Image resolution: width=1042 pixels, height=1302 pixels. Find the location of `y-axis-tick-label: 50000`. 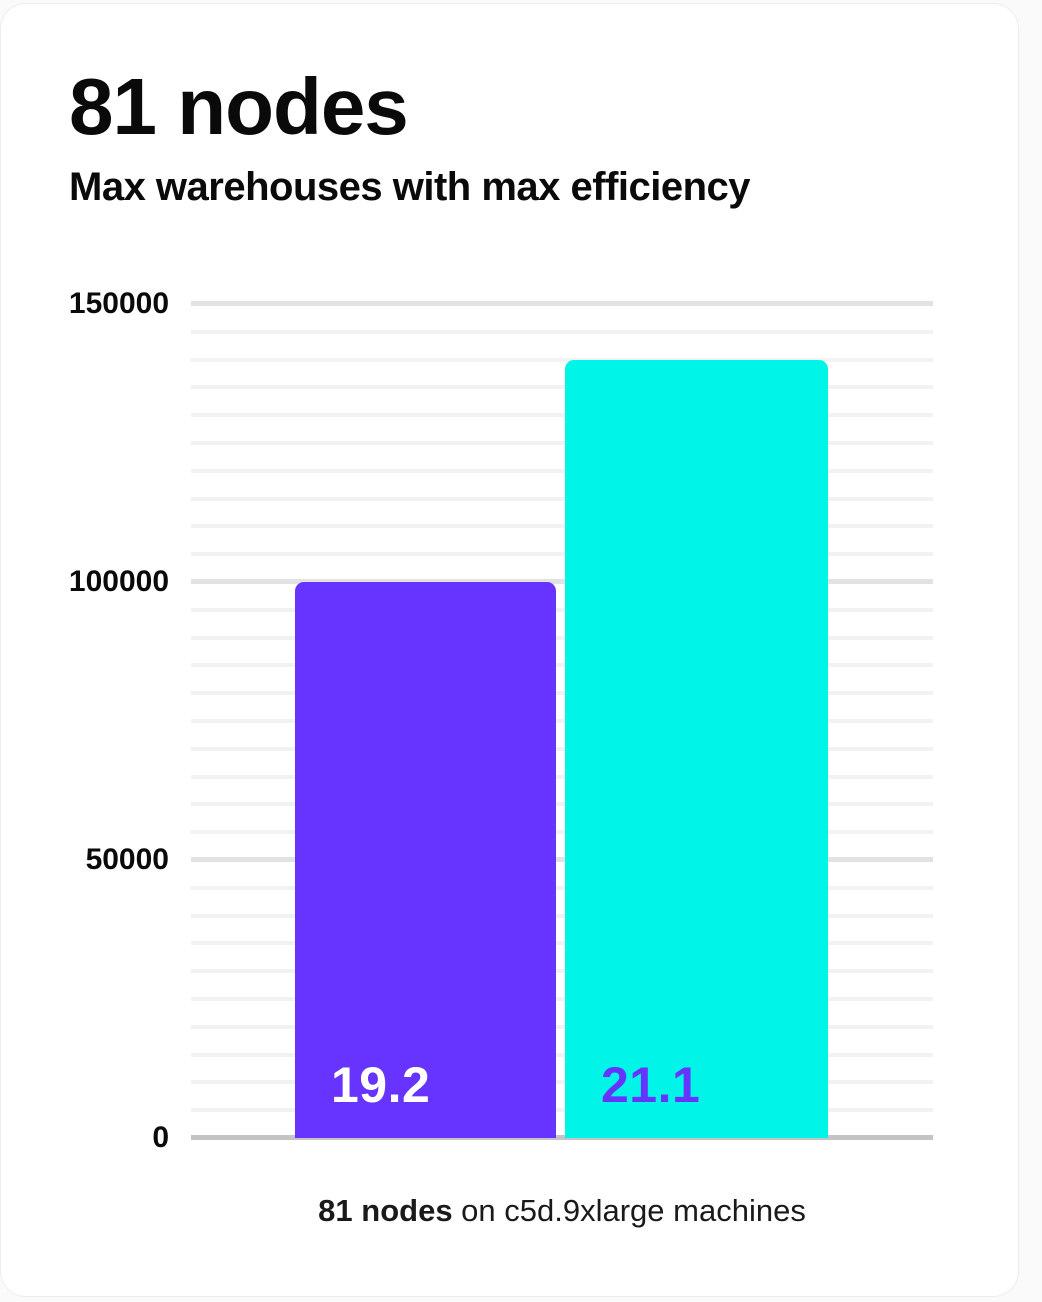

y-axis-tick-label: 50000 is located at coordinates (127, 859).